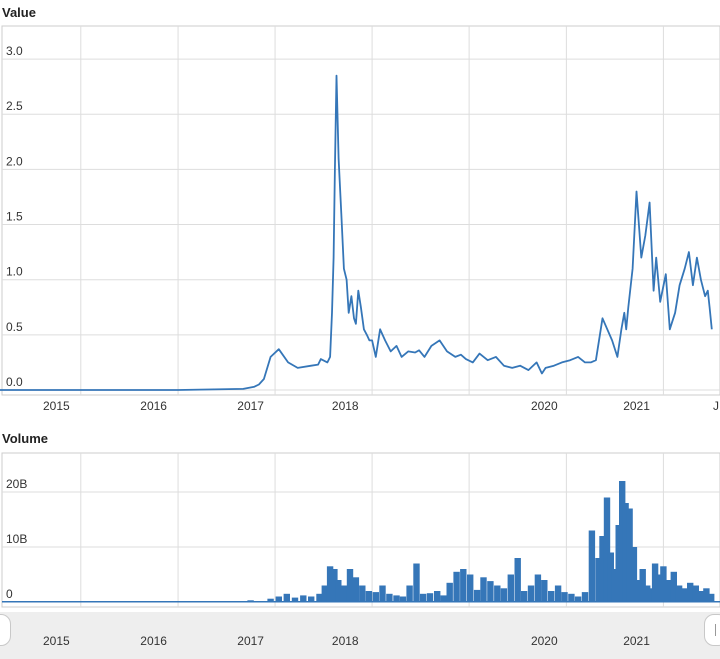  I want to click on volume-x-tick-label: 2017, so click(250, 641).